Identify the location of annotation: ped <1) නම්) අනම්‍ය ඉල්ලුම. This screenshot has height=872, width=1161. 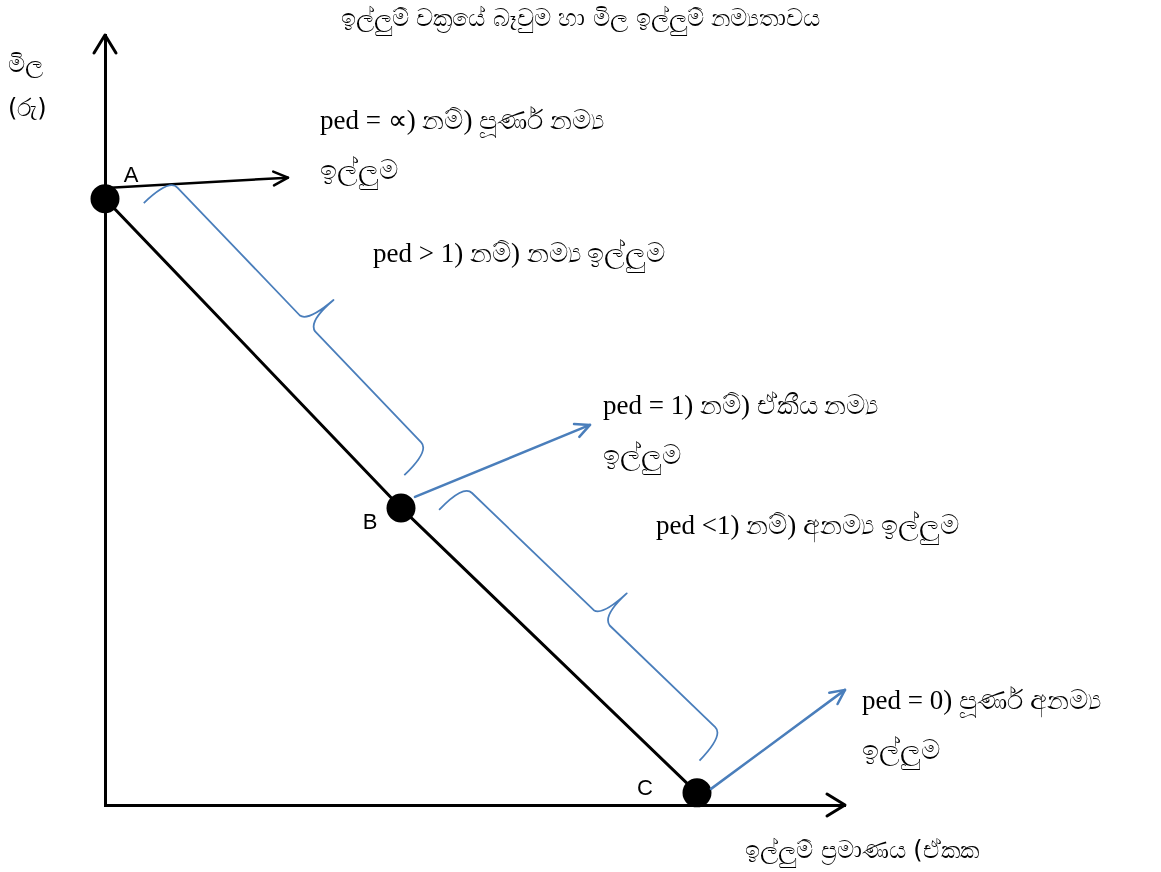
(807, 528).